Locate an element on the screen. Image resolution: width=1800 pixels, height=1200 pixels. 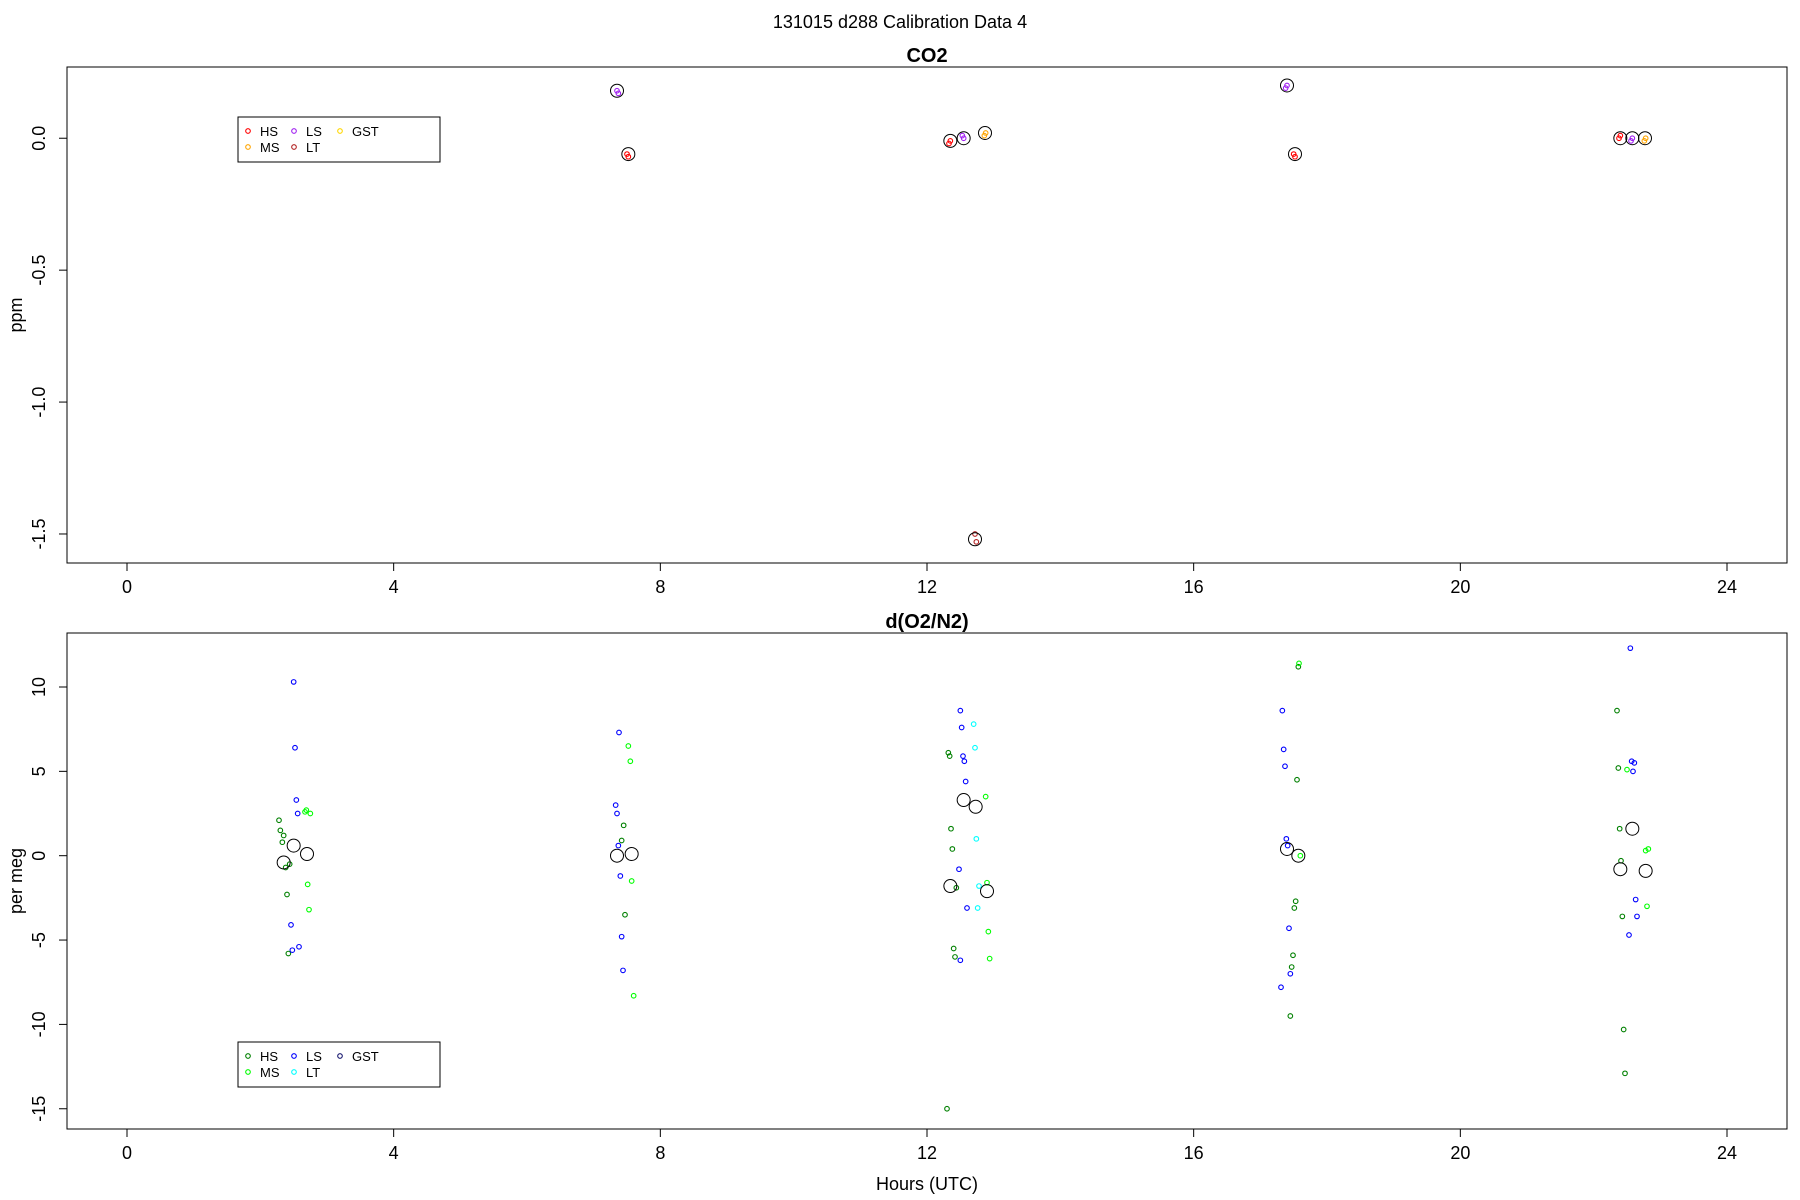
figure-title: 131015 d288 Calibration Data 4 is located at coordinates (900, 22).